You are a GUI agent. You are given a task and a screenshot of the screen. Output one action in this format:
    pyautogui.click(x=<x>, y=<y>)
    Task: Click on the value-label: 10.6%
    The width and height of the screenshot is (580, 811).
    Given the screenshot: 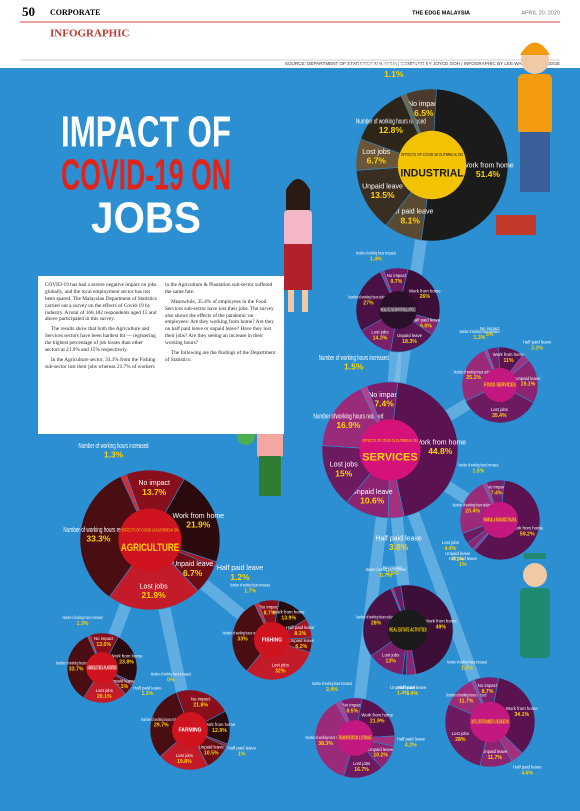 What is the action you would take?
    pyautogui.click(x=372, y=501)
    